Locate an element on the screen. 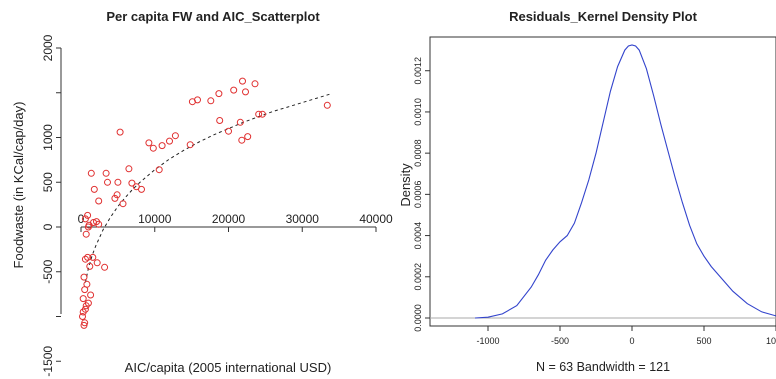 Image resolution: width=776 pixels, height=379 pixels. scatter-x-ticks: 0 10000 20000 30000 40000 is located at coordinates (235, 222).